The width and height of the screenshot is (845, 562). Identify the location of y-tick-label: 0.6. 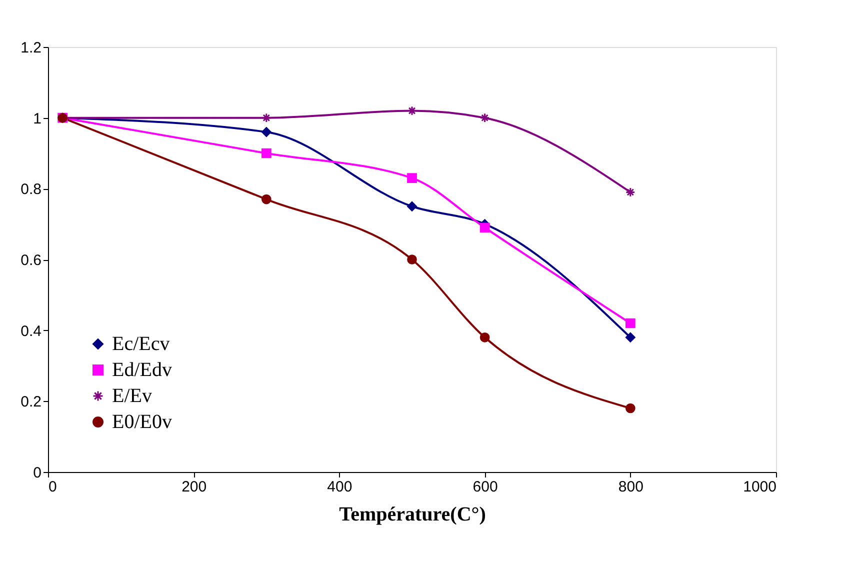
(31, 260).